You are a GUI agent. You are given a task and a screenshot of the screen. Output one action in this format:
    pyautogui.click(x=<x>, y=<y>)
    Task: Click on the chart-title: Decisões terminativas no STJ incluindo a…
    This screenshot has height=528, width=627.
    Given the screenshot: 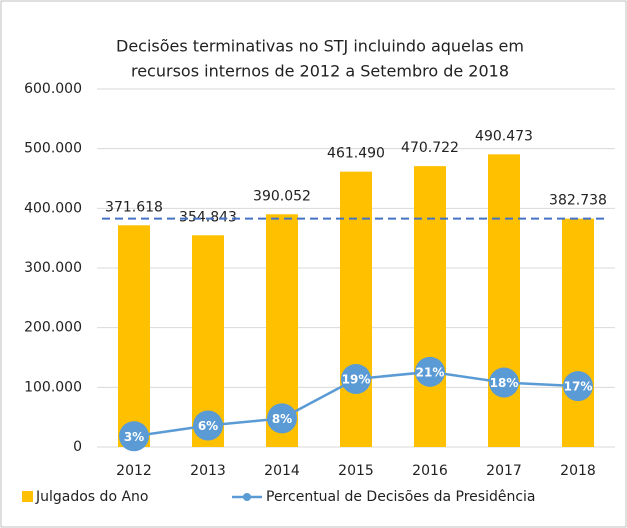 What is the action you would take?
    pyautogui.click(x=320, y=46)
    